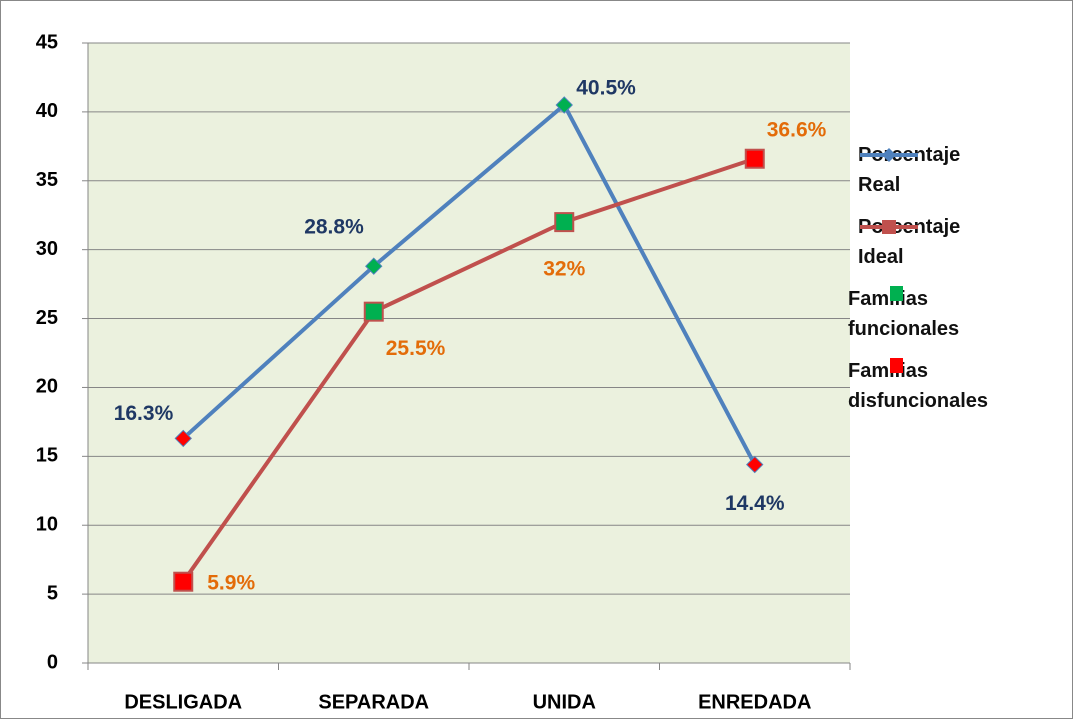 The image size is (1073, 719). What do you see at coordinates (797, 129) in the screenshot?
I see `data-label: 36.6%` at bounding box center [797, 129].